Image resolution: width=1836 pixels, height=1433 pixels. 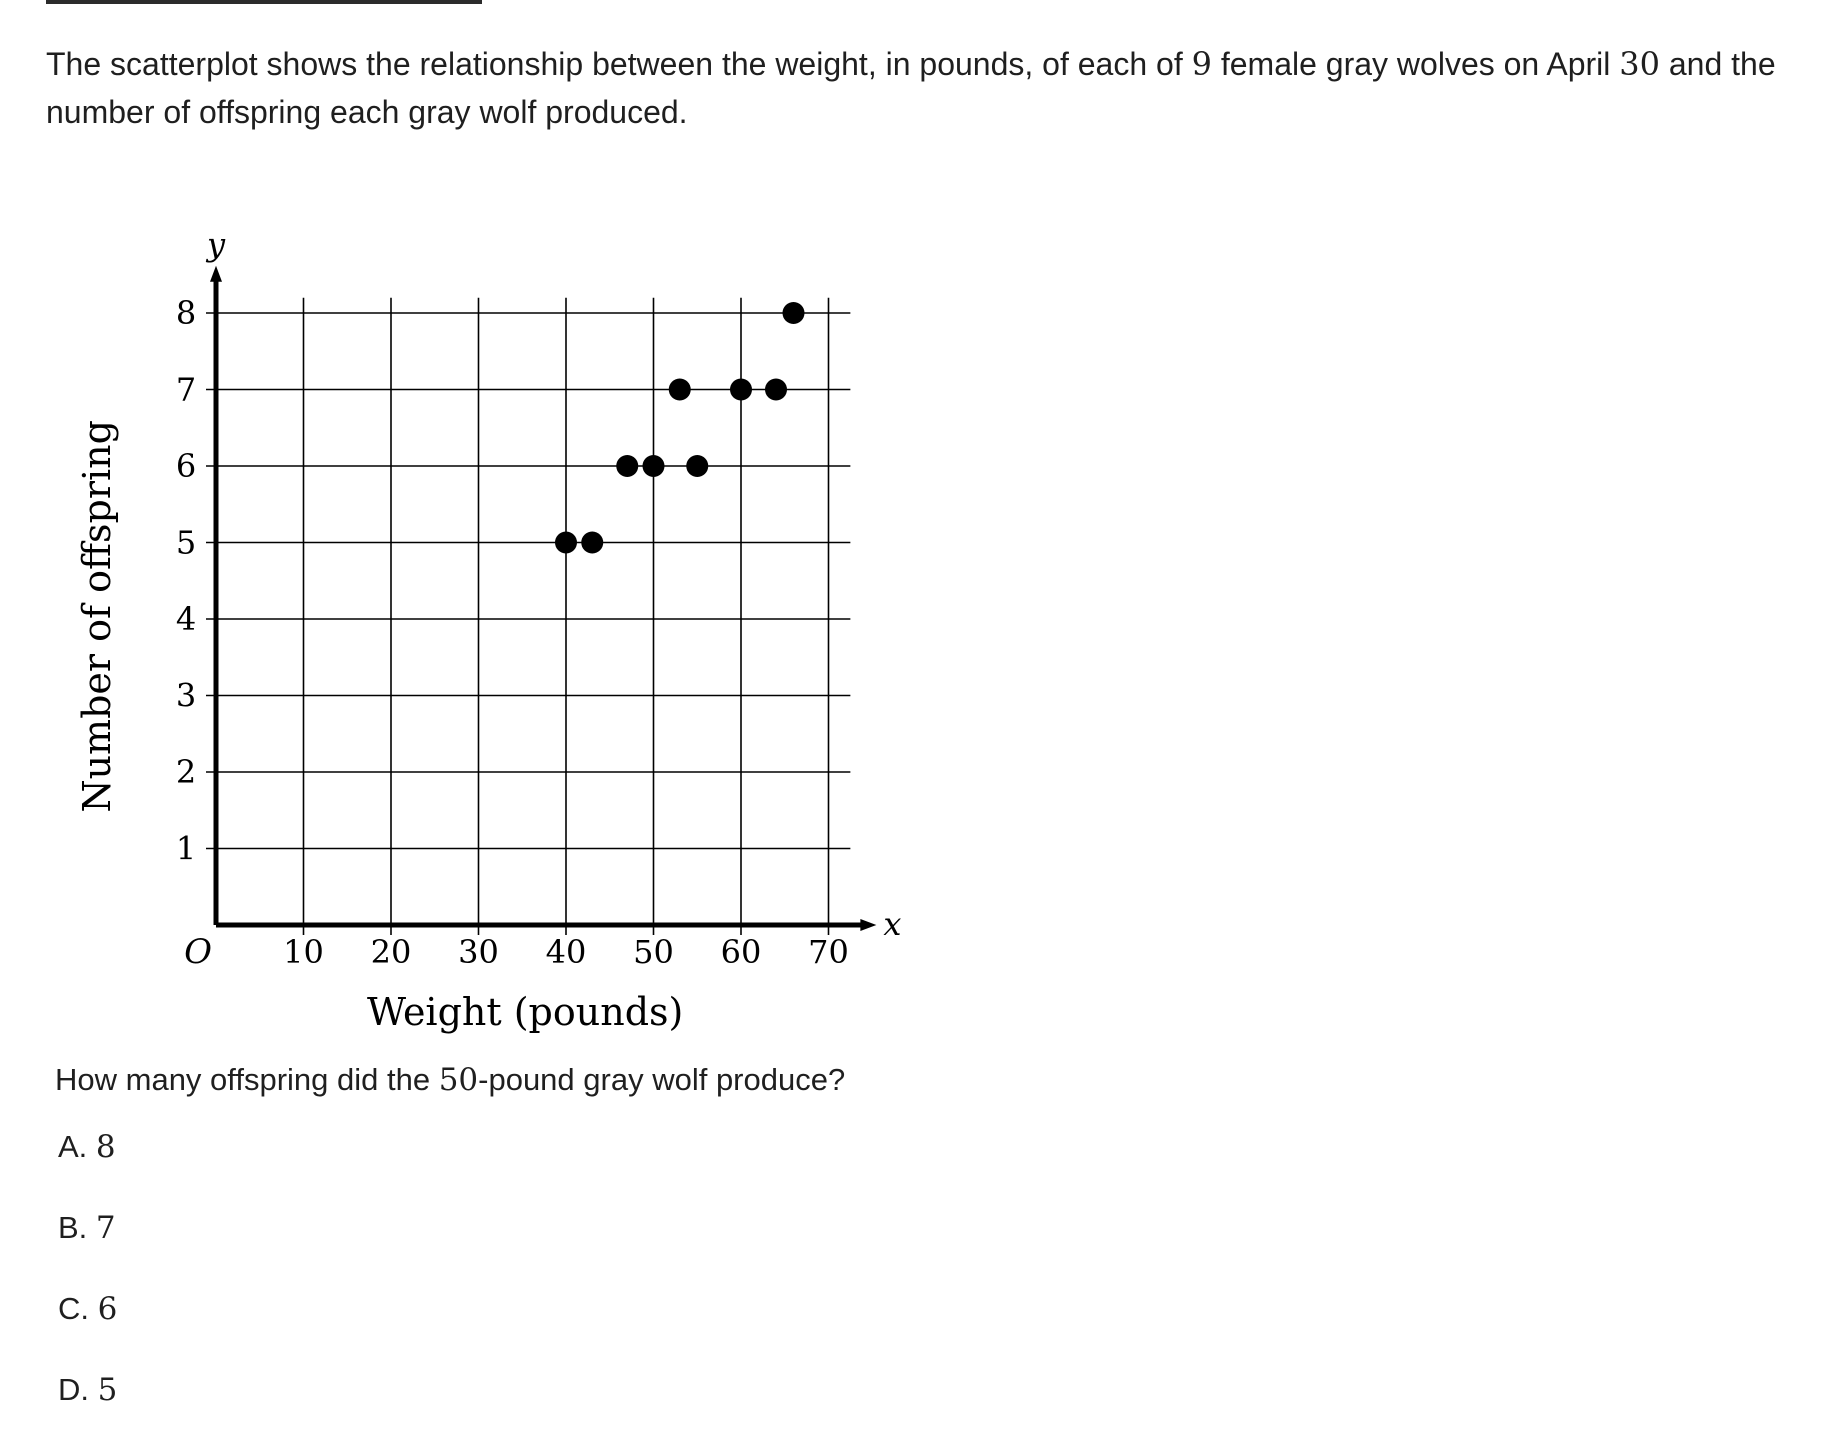 I want to click on choice-c-value: 6, so click(x=107, y=1309).